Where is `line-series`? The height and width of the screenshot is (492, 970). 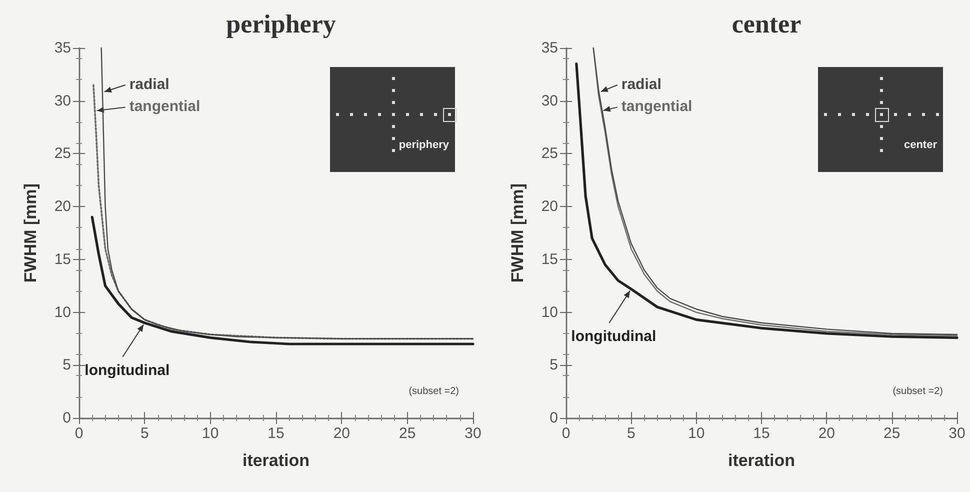 line-series is located at coordinates (282, 281).